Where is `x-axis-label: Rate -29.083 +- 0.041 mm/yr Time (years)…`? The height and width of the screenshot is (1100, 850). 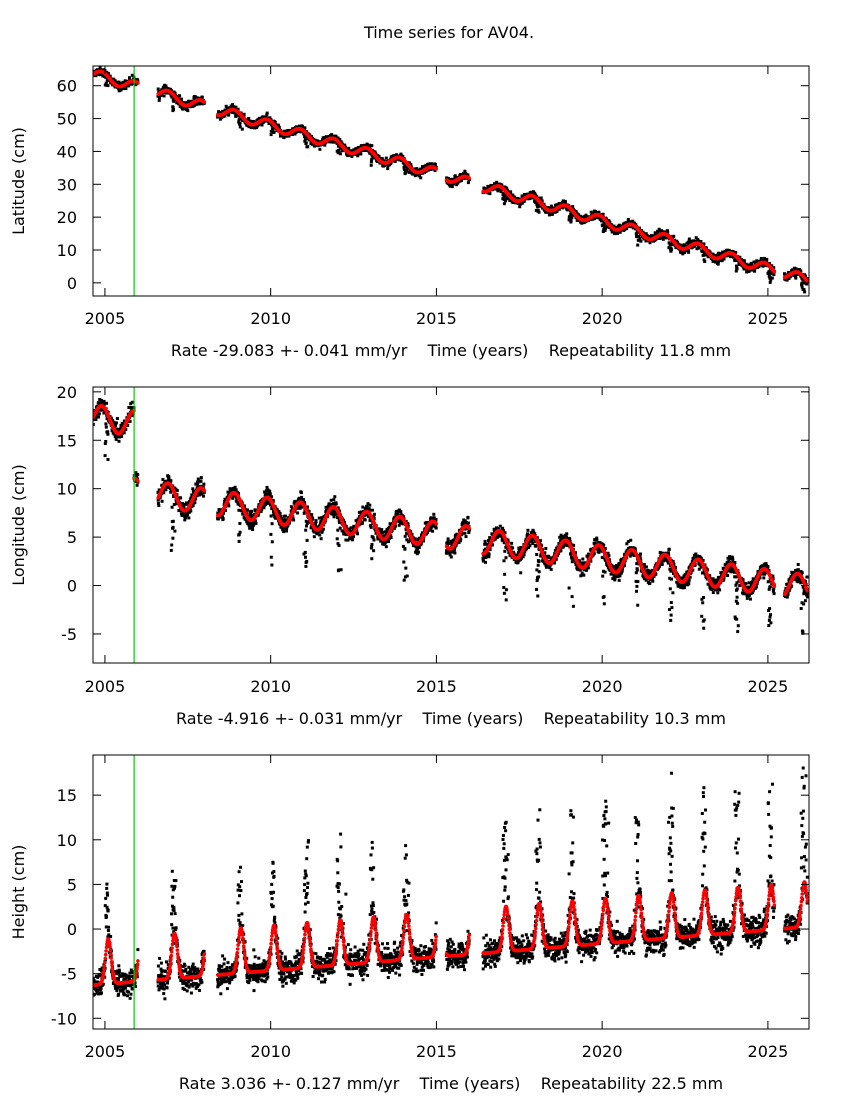 x-axis-label: Rate -29.083 +- 0.041 mm/yr Time (years)… is located at coordinates (451, 350).